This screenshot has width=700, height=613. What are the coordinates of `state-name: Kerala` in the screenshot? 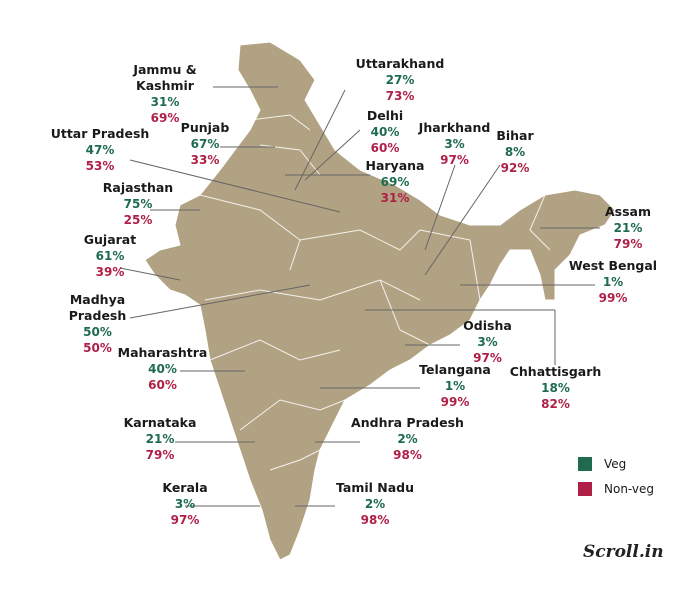 It's located at (185, 487).